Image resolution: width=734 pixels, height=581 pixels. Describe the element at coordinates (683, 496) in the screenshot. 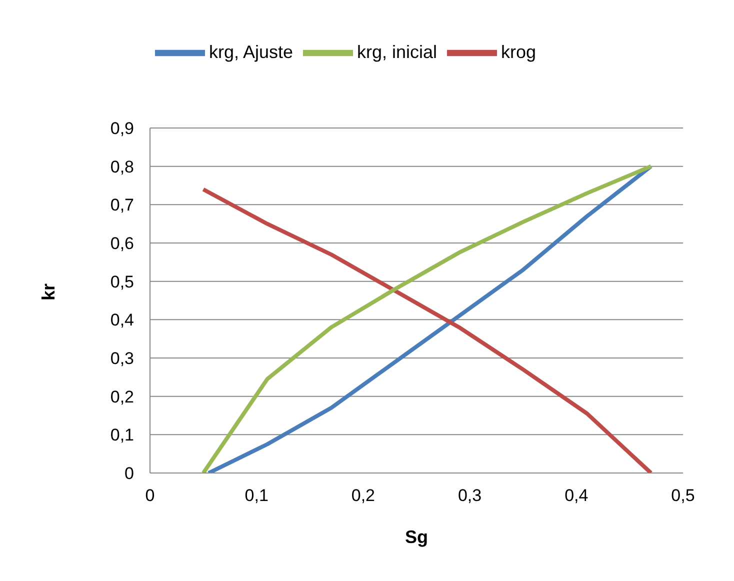

I see `x-tick-label: 0,5` at that location.